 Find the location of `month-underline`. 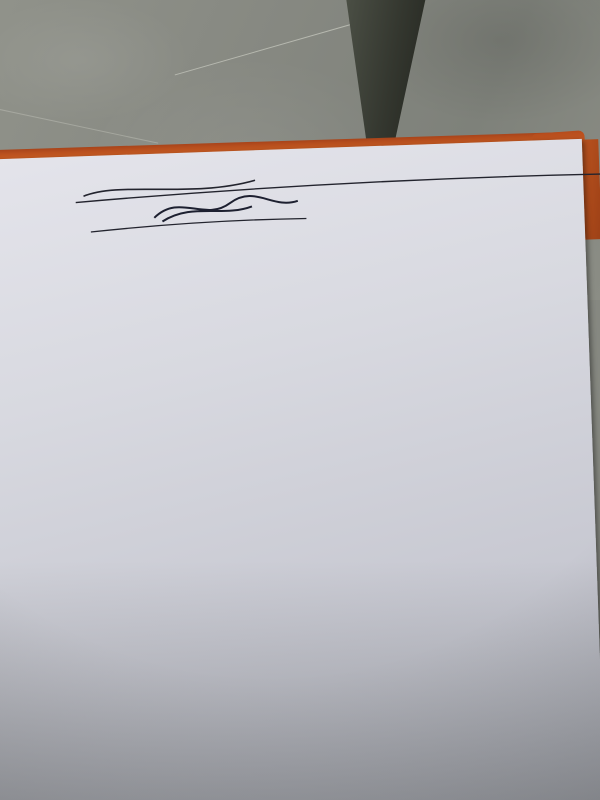

month-underline is located at coordinates (198, 225).